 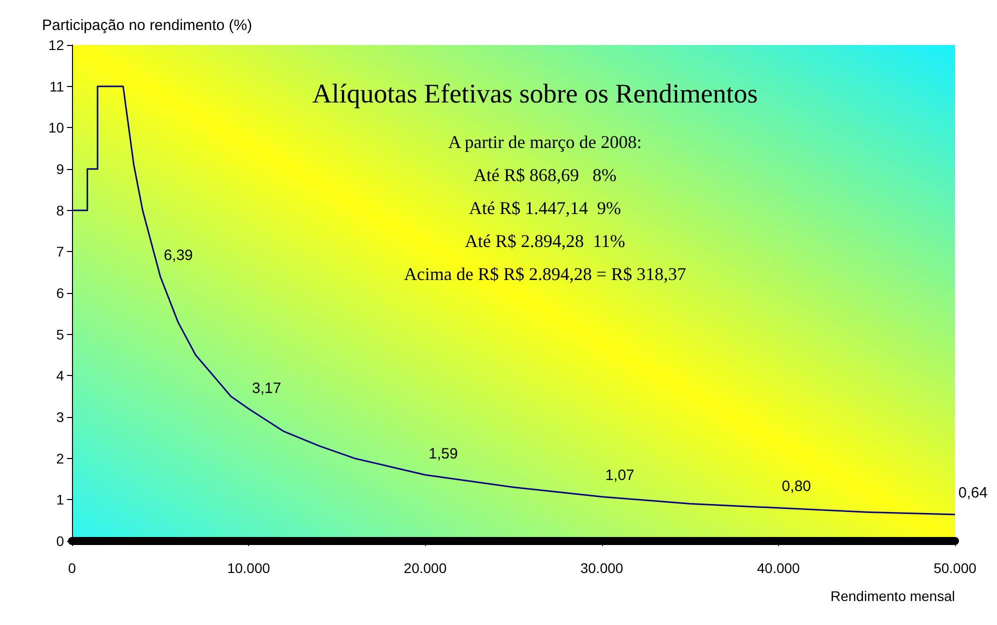 I want to click on annotation: 6,39, so click(x=178, y=255).